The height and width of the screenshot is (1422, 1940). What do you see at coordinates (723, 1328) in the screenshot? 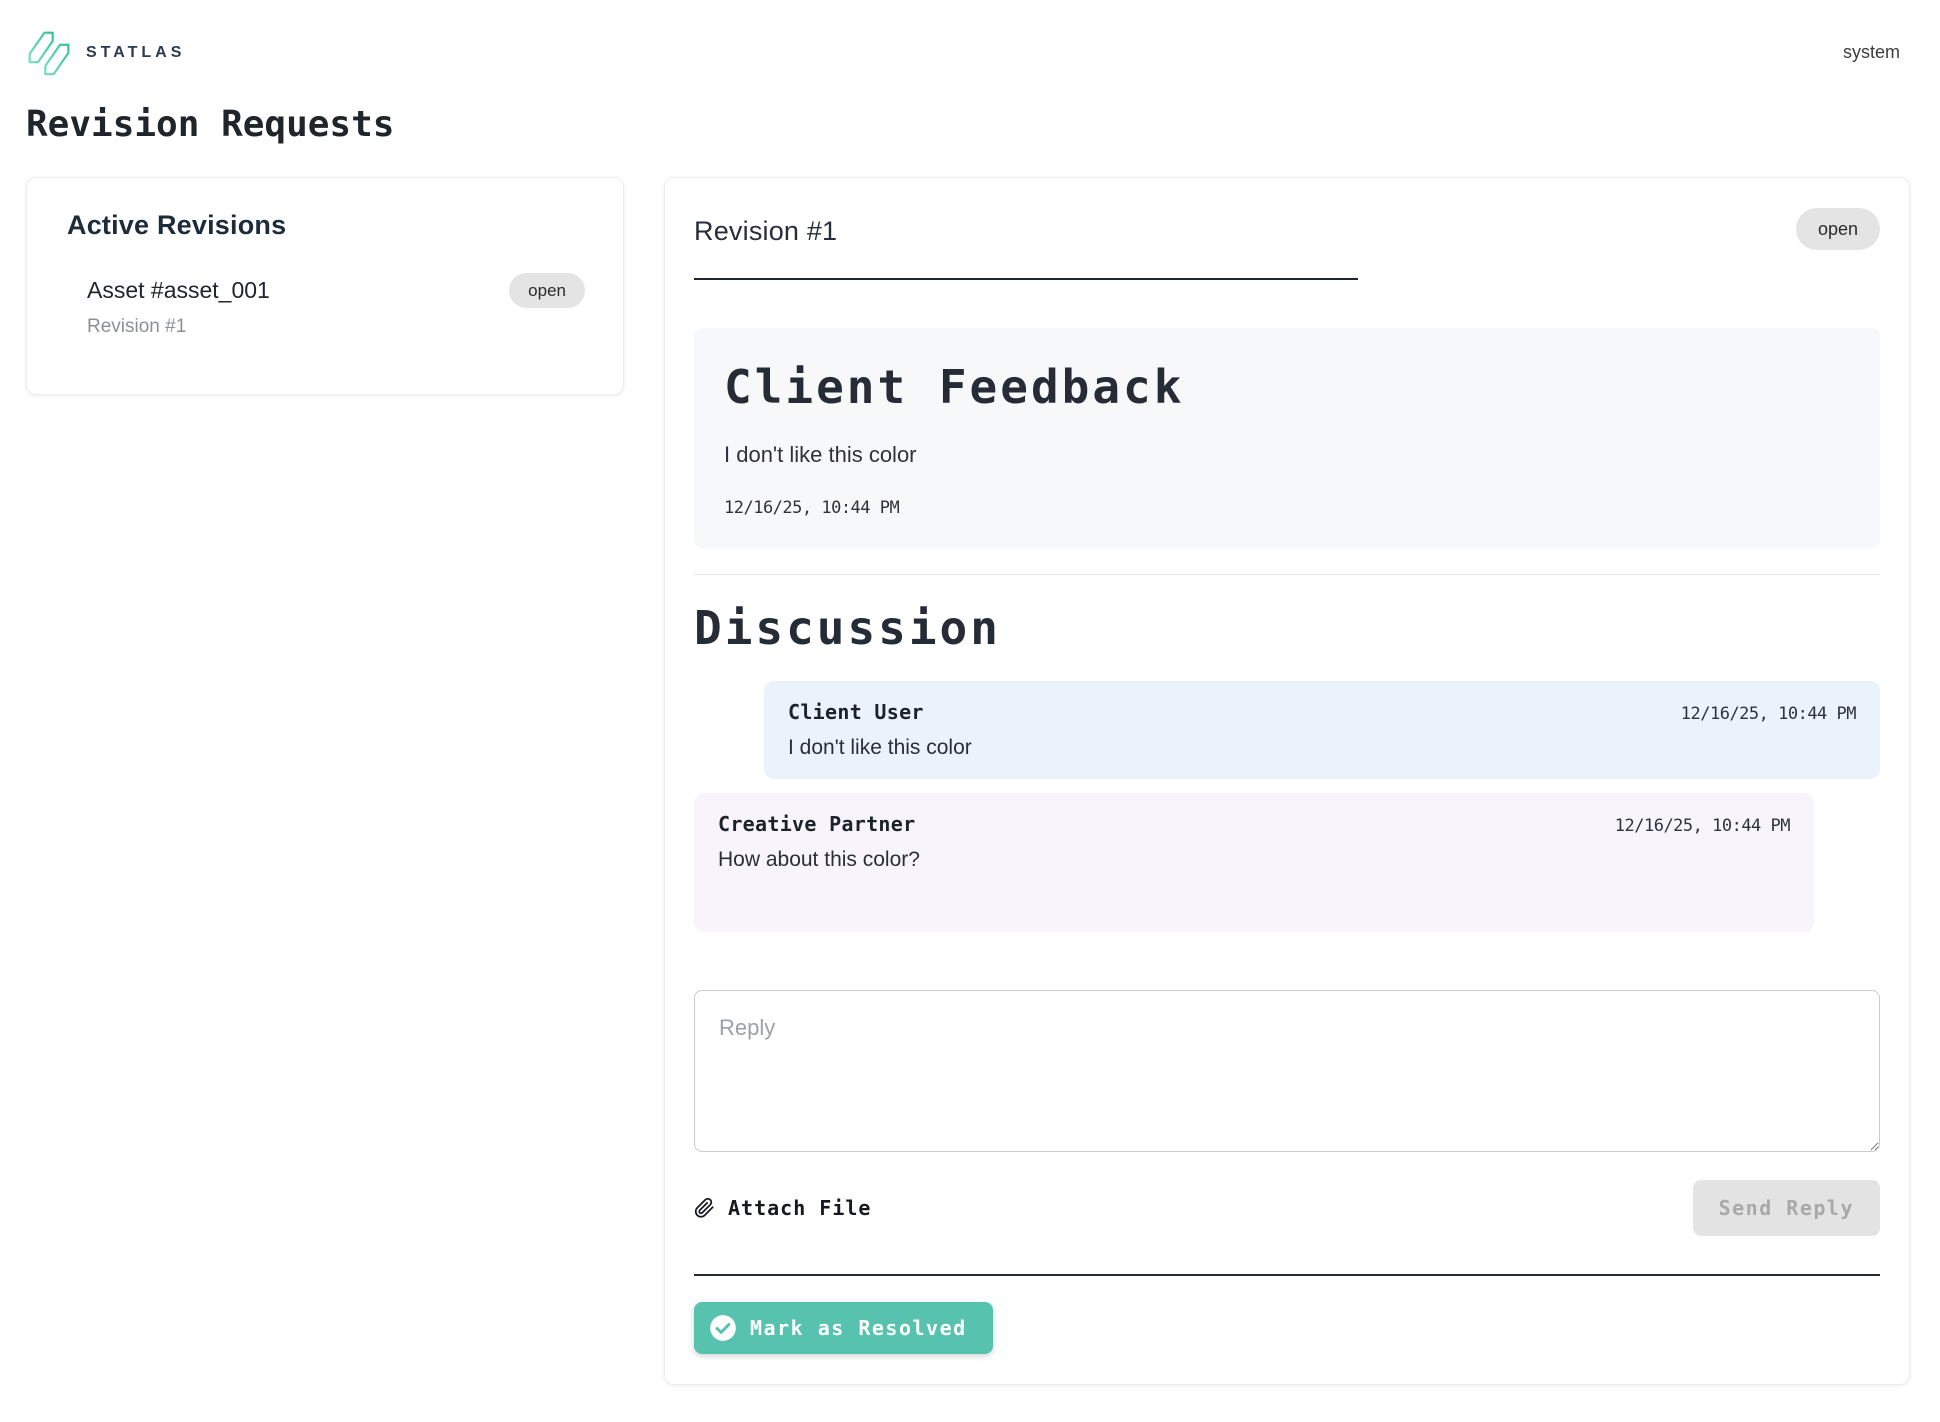
I see `check-circle-icon` at bounding box center [723, 1328].